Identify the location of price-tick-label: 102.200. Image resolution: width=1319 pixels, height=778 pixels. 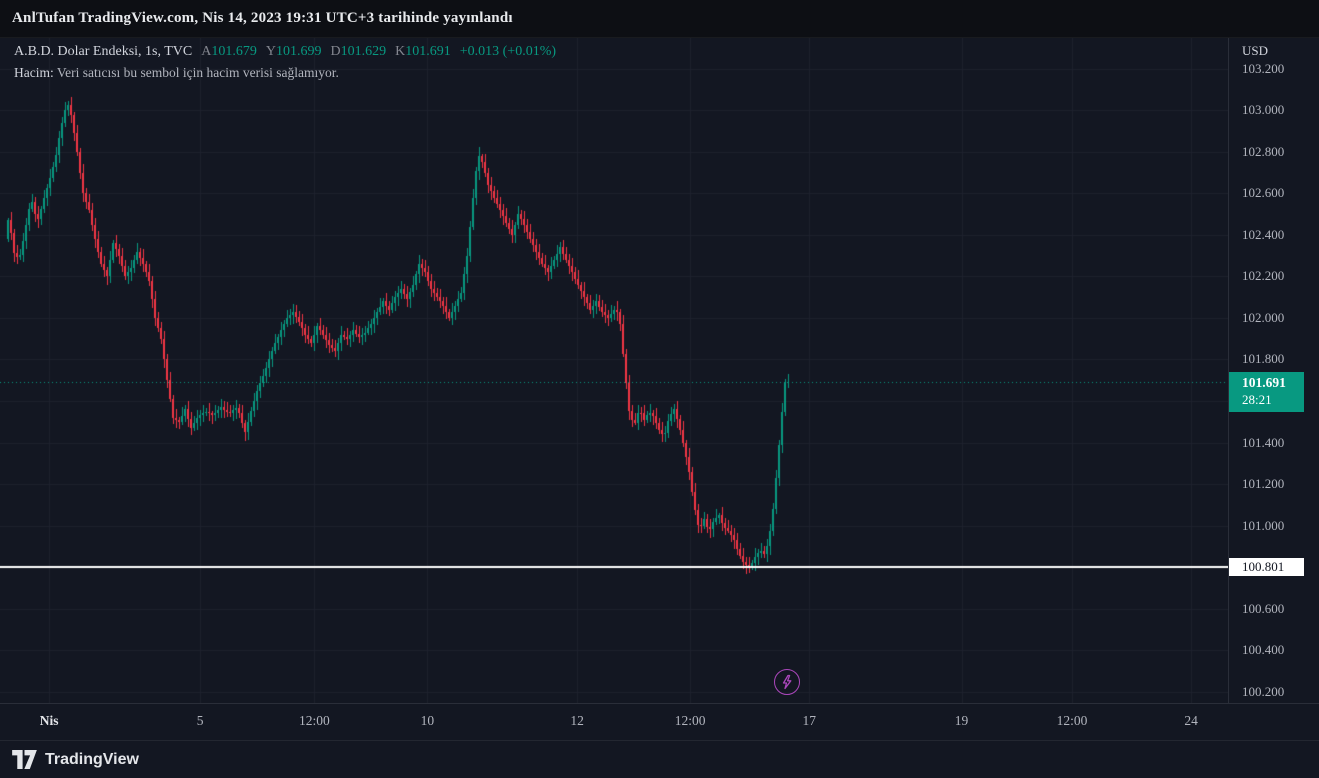
(1263, 276).